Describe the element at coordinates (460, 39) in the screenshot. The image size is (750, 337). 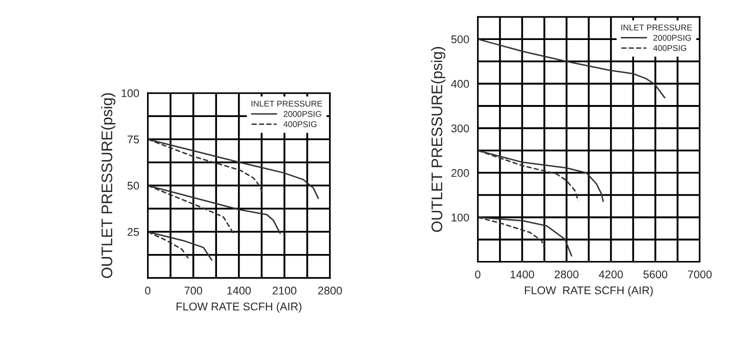
I see `y-tick-label: 500` at that location.